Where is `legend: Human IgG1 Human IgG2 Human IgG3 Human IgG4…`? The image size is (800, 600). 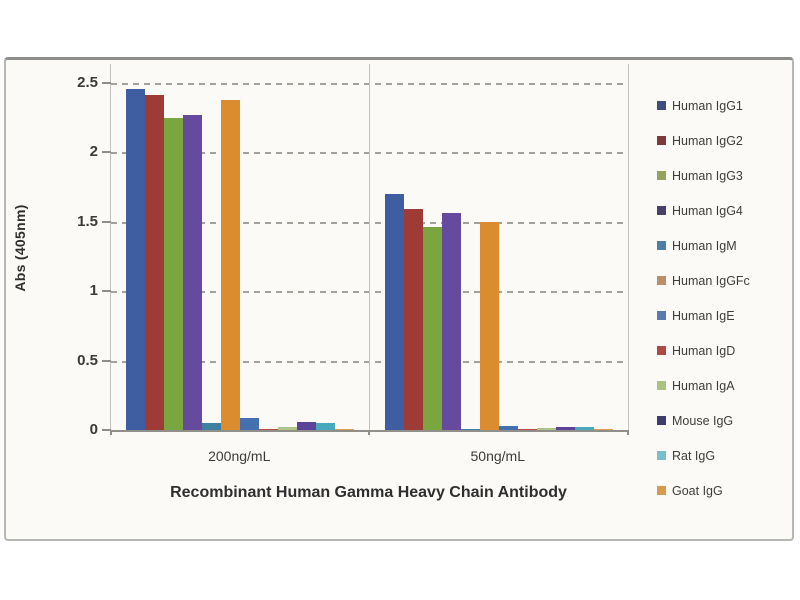
legend: Human IgG1 Human IgG2 Human IgG3 Human IgG4… is located at coordinates (722, 298).